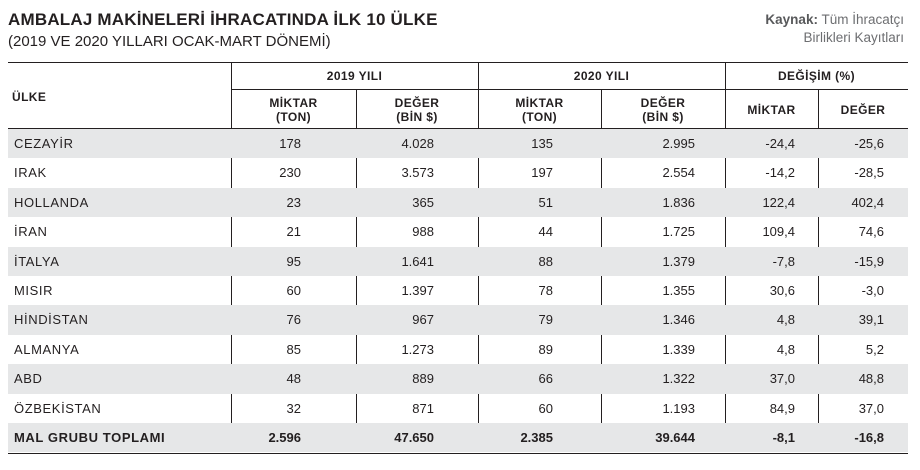 Image resolution: width=920 pixels, height=470 pixels. I want to click on table-row: ALMANYA 85 1.273 89 1.339 4,8 5,2, so click(458, 349).